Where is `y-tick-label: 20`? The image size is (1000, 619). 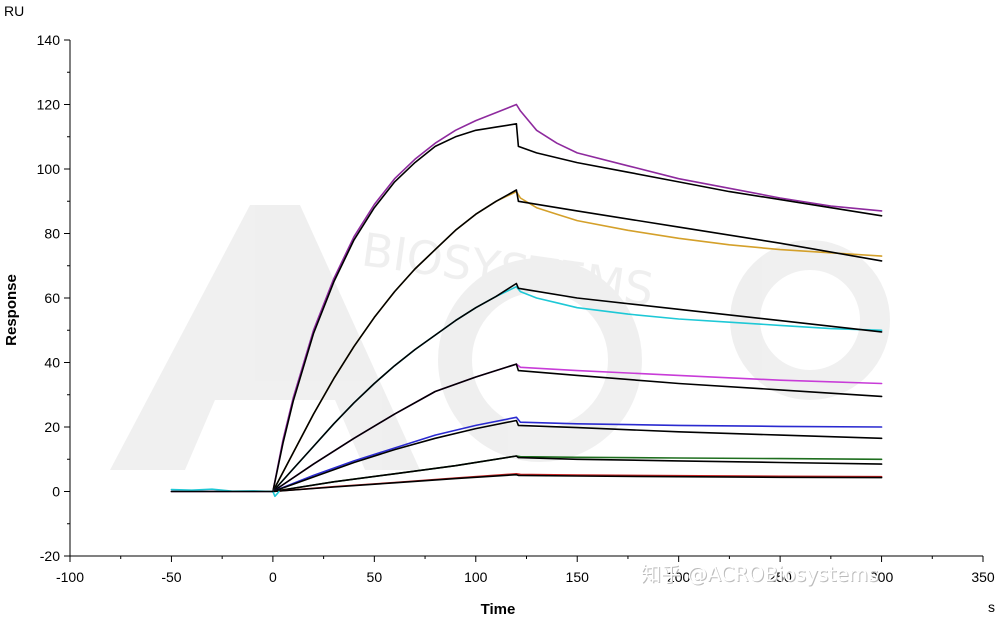
y-tick-label: 20 is located at coordinates (52, 427).